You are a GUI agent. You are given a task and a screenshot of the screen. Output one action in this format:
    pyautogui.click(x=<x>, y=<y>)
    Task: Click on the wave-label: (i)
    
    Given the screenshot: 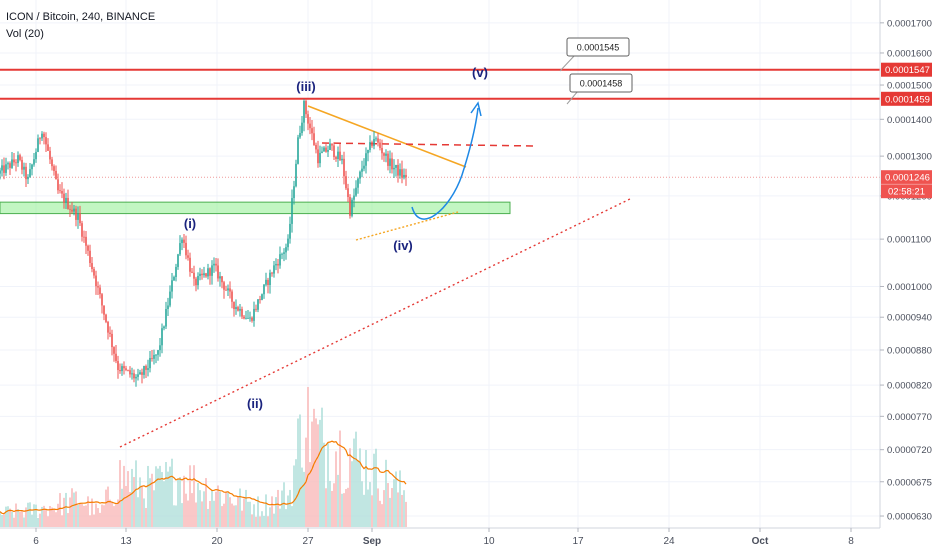 What is the action you would take?
    pyautogui.click(x=190, y=223)
    